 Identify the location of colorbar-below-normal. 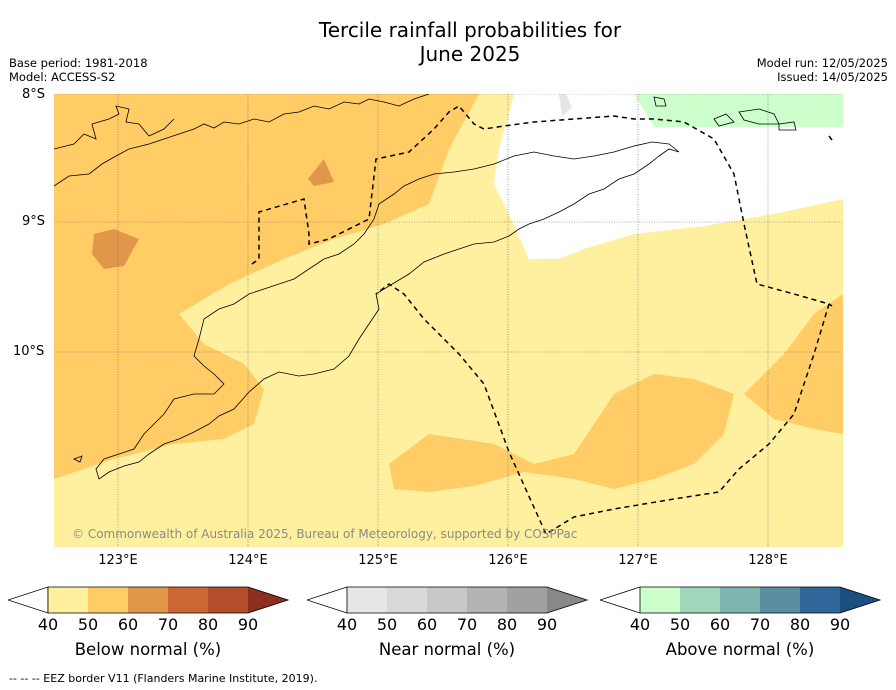
(149, 600).